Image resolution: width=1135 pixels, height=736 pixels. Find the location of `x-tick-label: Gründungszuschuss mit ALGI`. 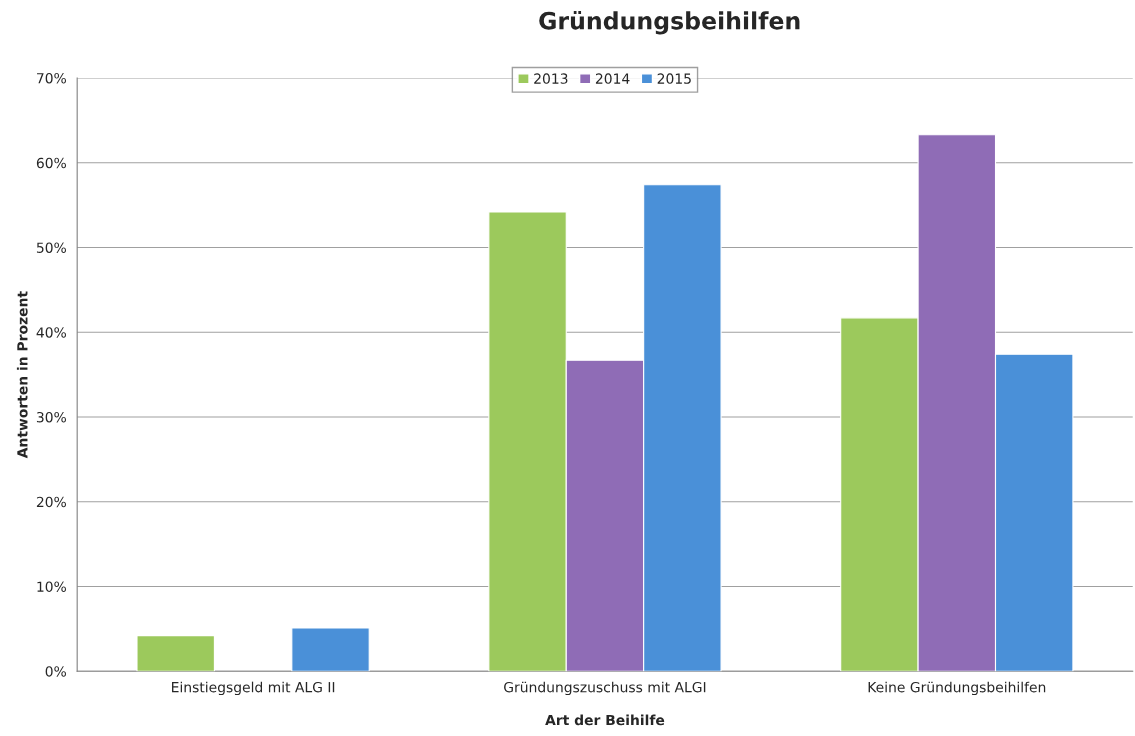

x-tick-label: Gründungszuschuss mit ALGI is located at coordinates (605, 688).